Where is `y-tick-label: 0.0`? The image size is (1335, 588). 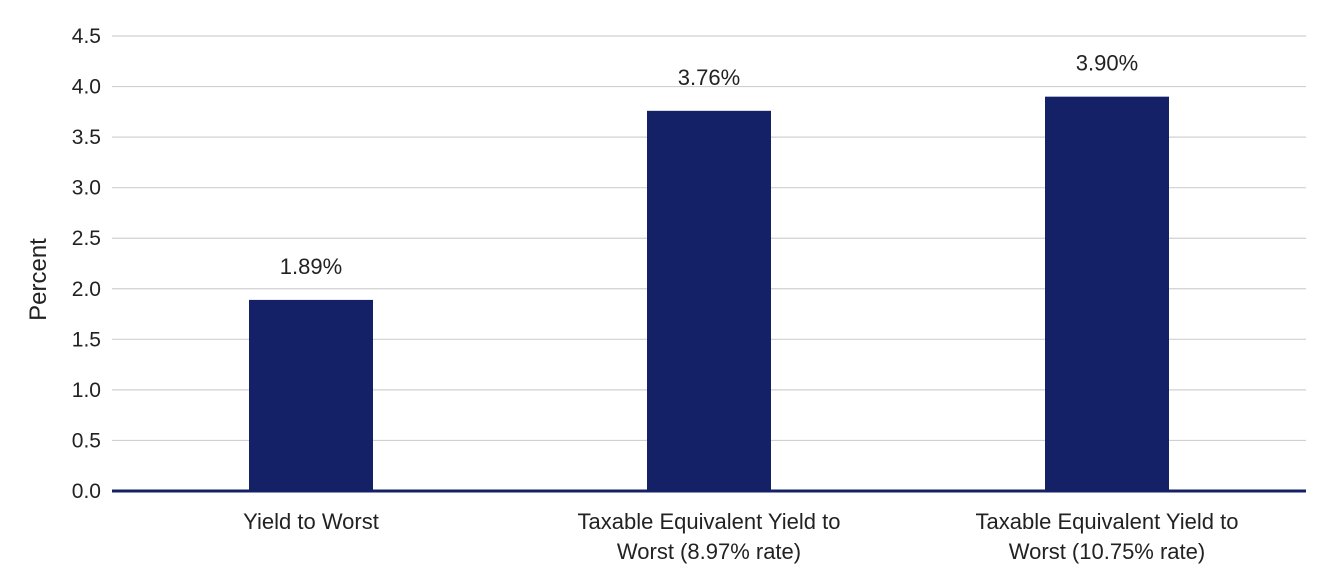
y-tick-label: 0.0 is located at coordinates (86, 491).